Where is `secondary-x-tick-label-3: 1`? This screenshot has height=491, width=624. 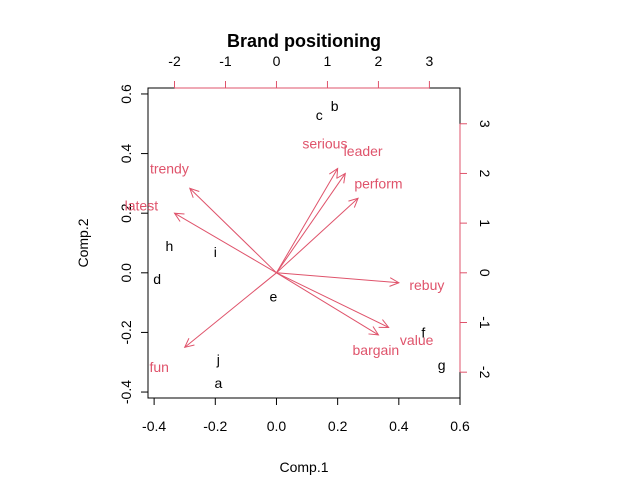
secondary-x-tick-label-3: 1 is located at coordinates (328, 61).